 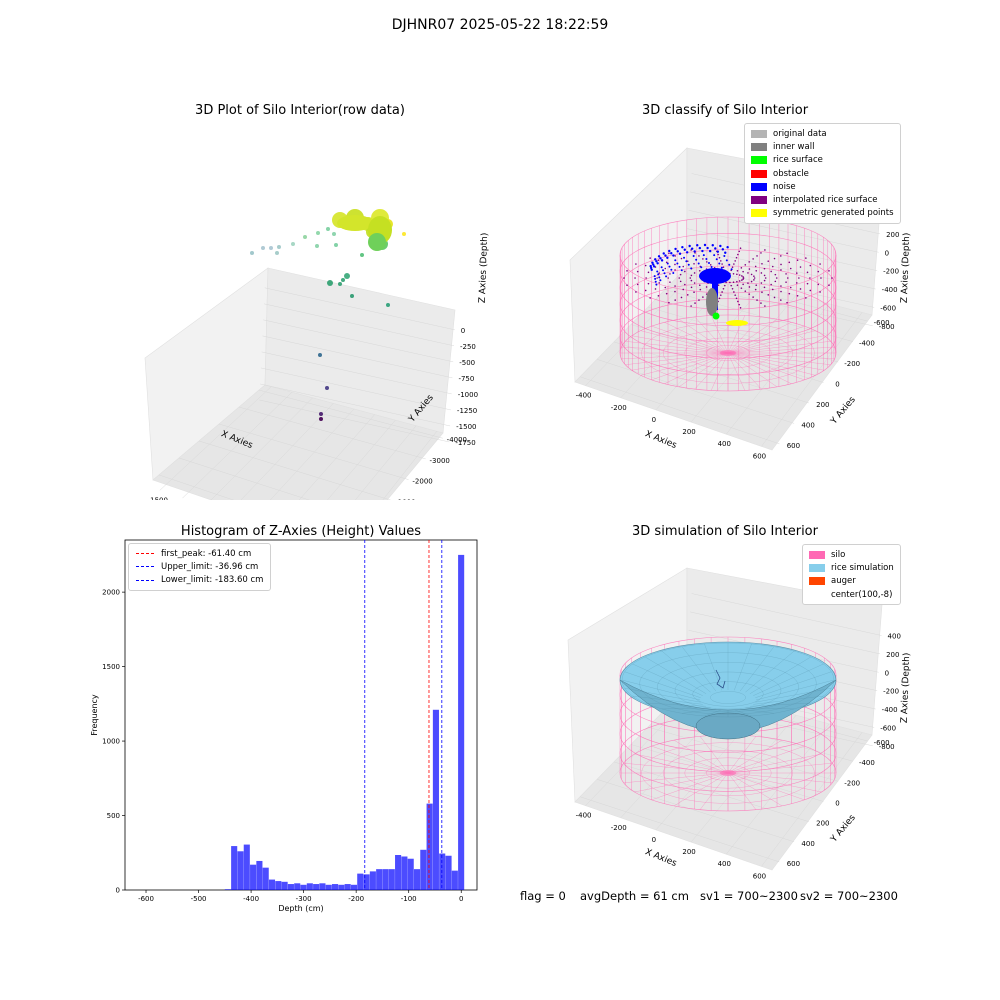 I want to click on legend-item: Upper_limit: -36.96 cm, so click(x=199, y=566).